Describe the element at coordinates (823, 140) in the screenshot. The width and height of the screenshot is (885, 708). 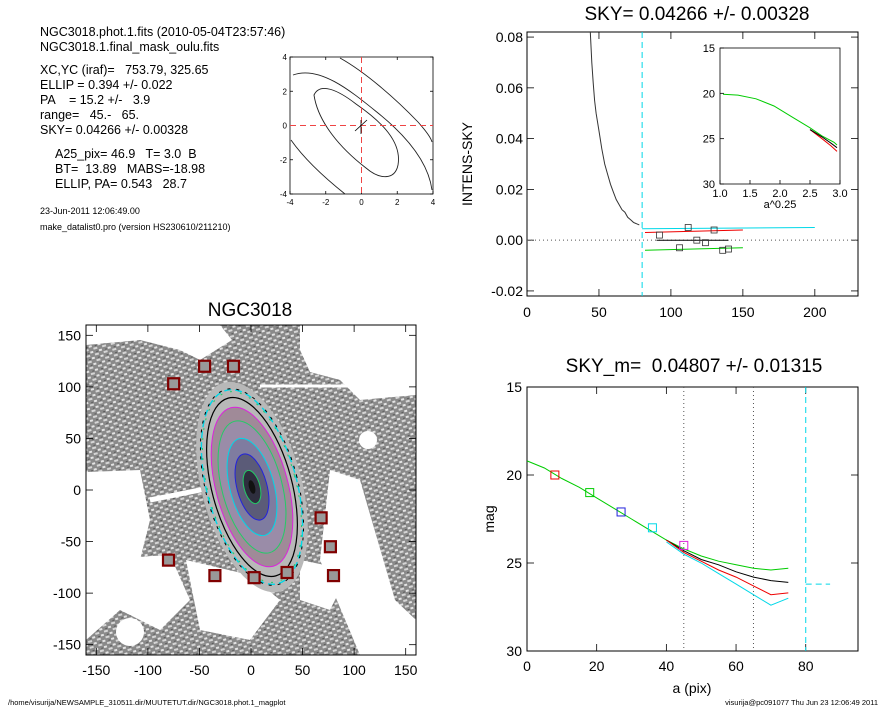
I see `inset-series-red` at that location.